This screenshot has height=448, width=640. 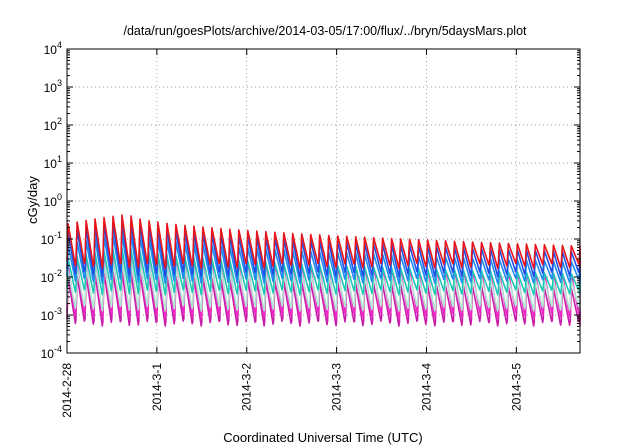 What do you see at coordinates (247, 387) in the screenshot?
I see `x-tick-label: 2014-3-2` at bounding box center [247, 387].